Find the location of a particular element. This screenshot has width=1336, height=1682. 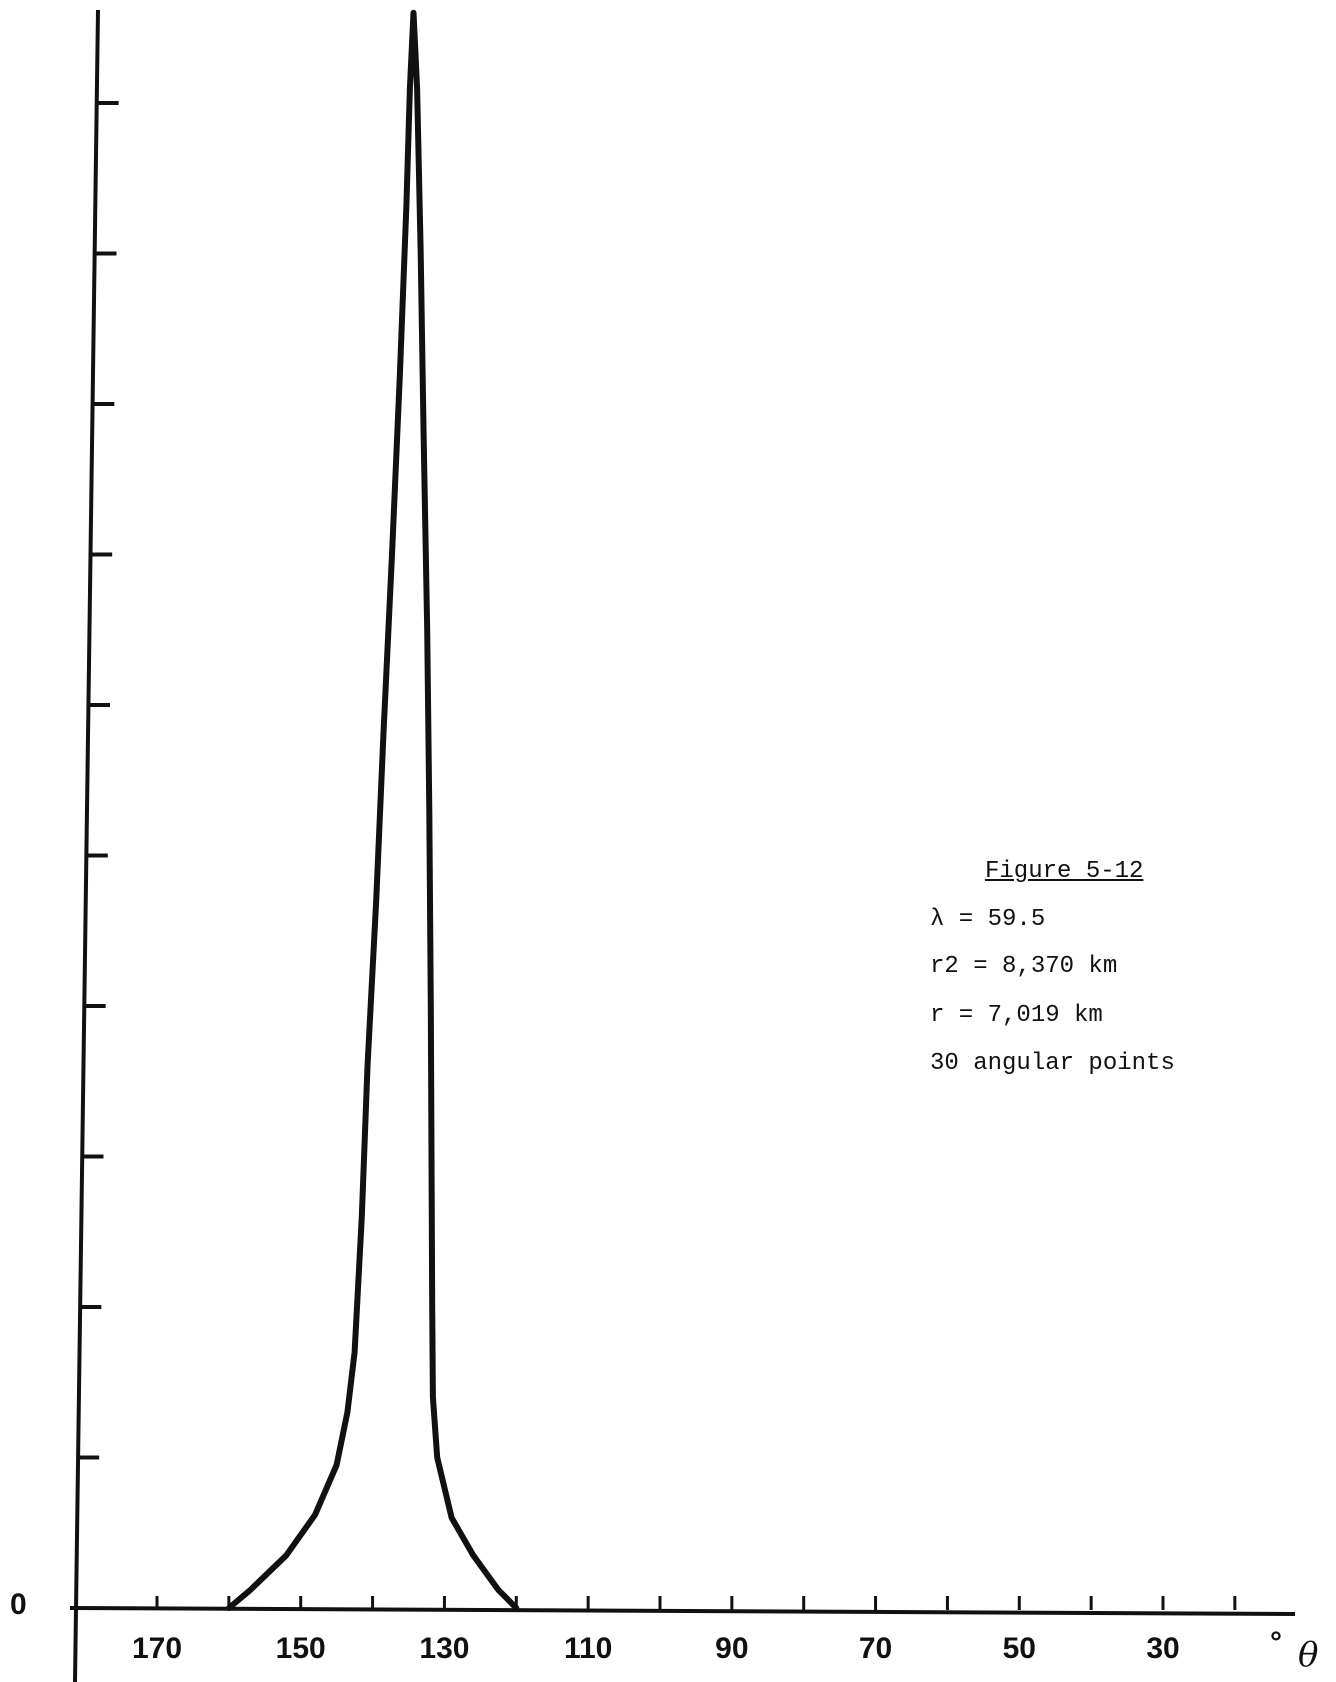

x-tick-label: 130 is located at coordinates (444, 1648).